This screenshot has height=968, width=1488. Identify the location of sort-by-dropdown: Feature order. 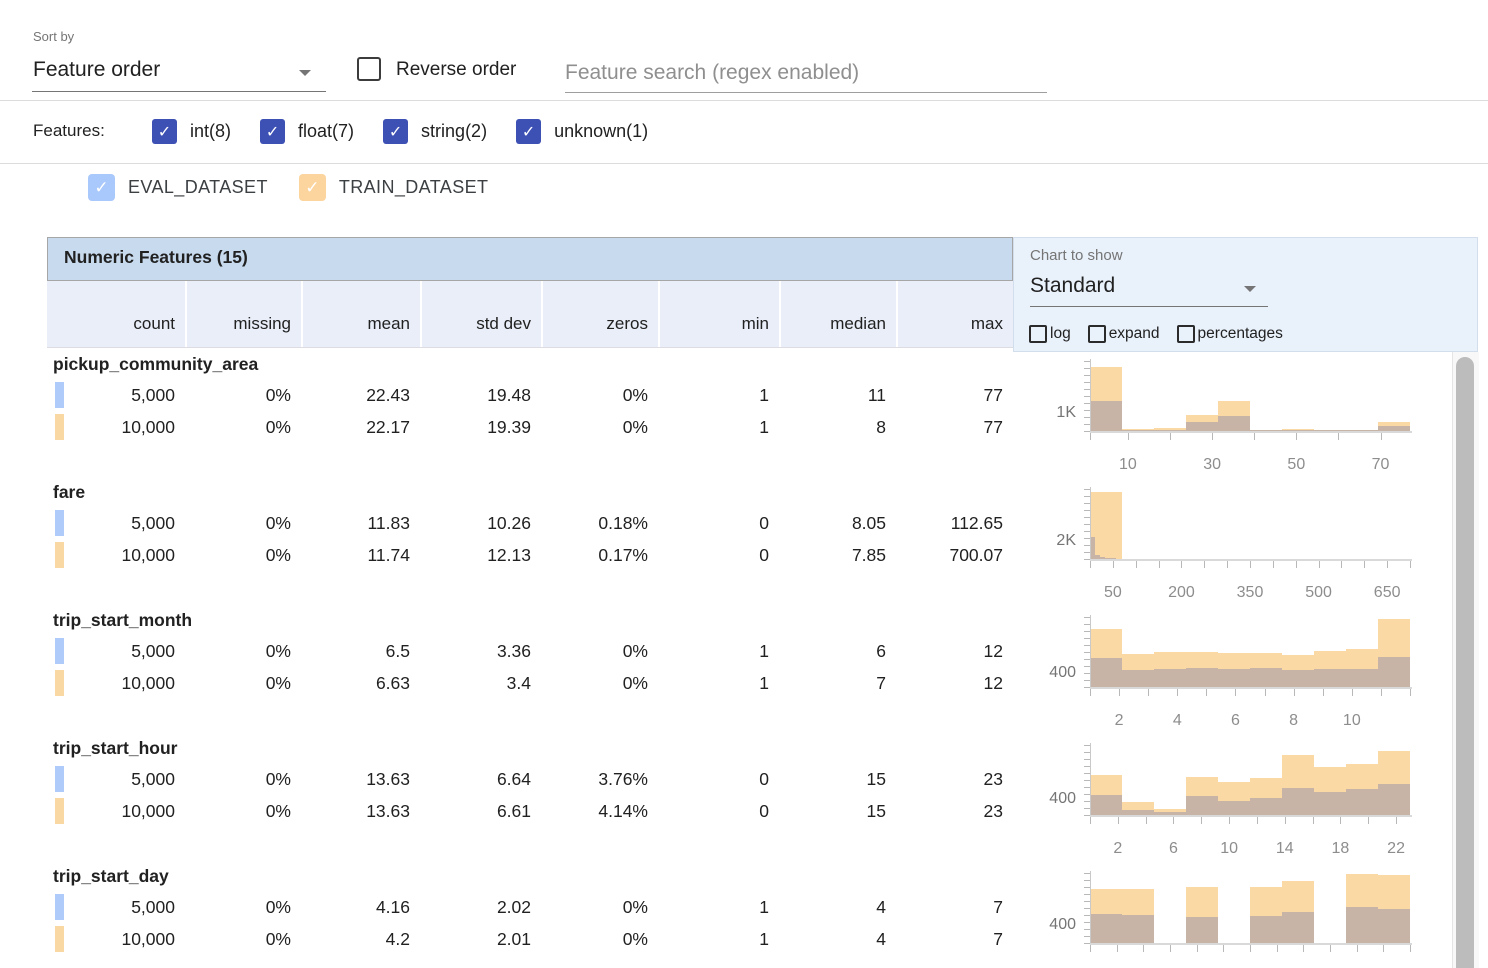
(179, 73).